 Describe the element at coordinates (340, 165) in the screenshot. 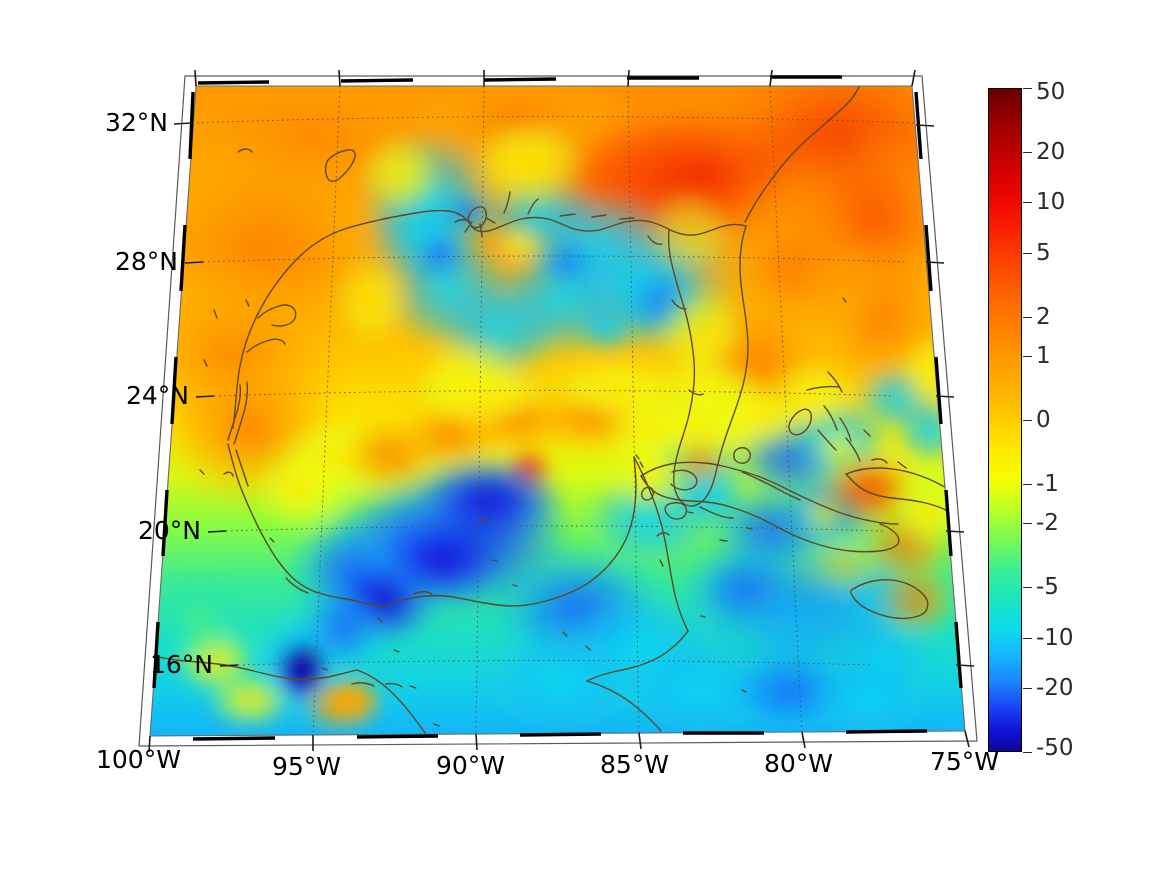

I see `coastline-small-island-gulf-q` at that location.